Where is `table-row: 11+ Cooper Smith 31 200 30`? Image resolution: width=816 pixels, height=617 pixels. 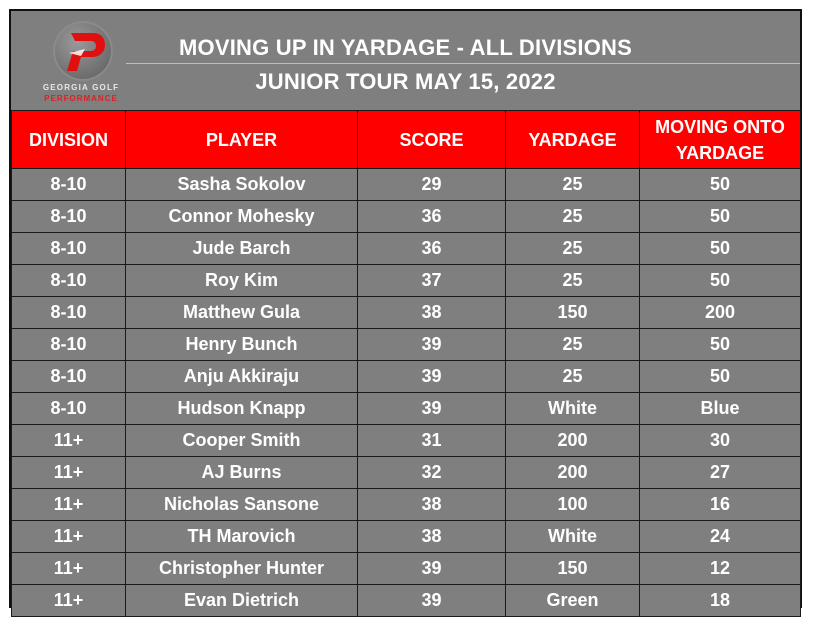 table-row: 11+ Cooper Smith 31 200 30 is located at coordinates (406, 440).